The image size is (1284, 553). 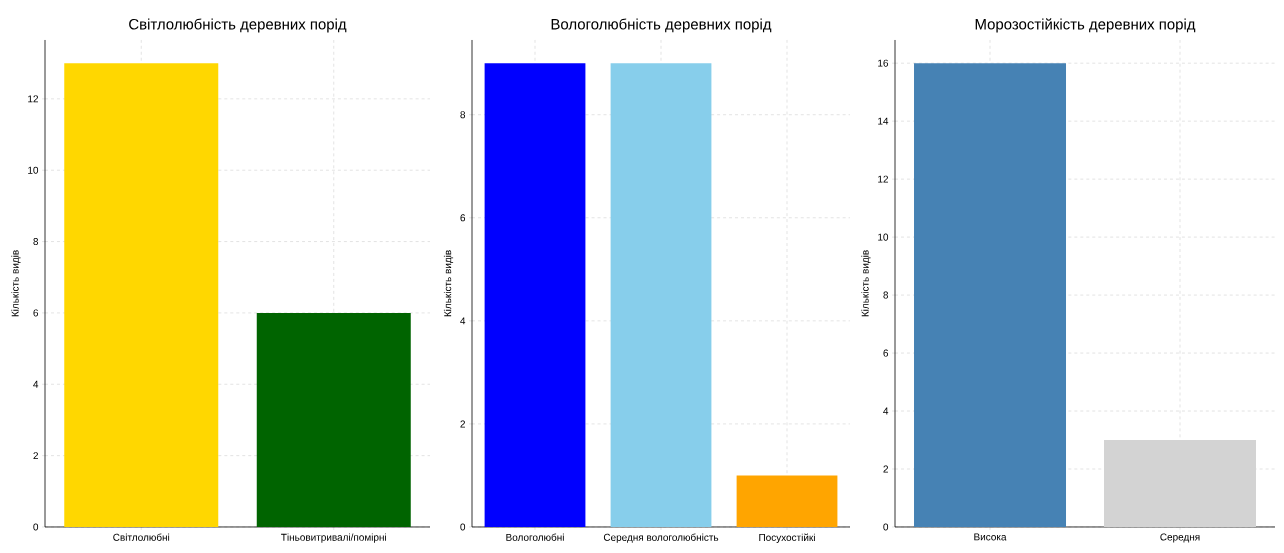 What do you see at coordinates (535, 537) in the screenshot?
I see `x-tick-label: Вологолюбні` at bounding box center [535, 537].